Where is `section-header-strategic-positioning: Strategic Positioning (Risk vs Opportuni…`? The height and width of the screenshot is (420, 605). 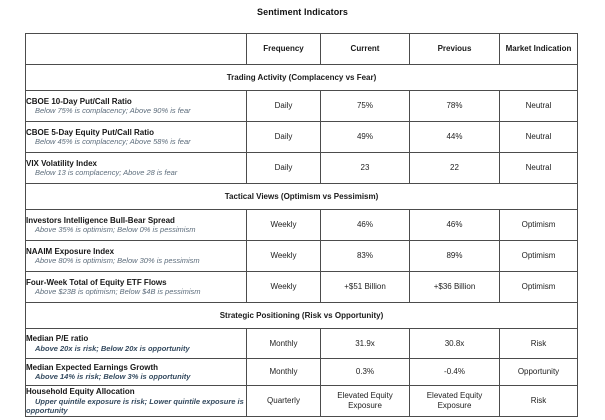 section-header-strategic-positioning: Strategic Positioning (Risk vs Opportuni… is located at coordinates (301, 315).